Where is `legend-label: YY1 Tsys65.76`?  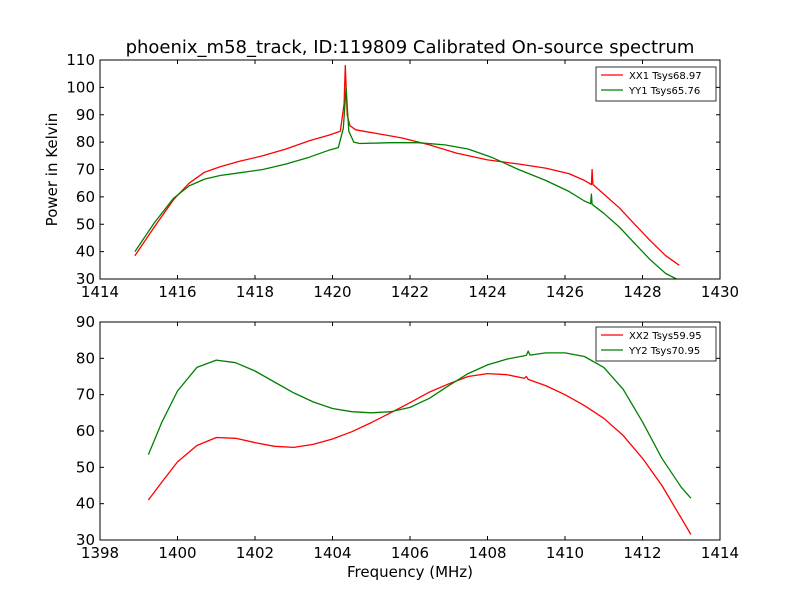
legend-label: YY1 Tsys65.76 is located at coordinates (664, 91).